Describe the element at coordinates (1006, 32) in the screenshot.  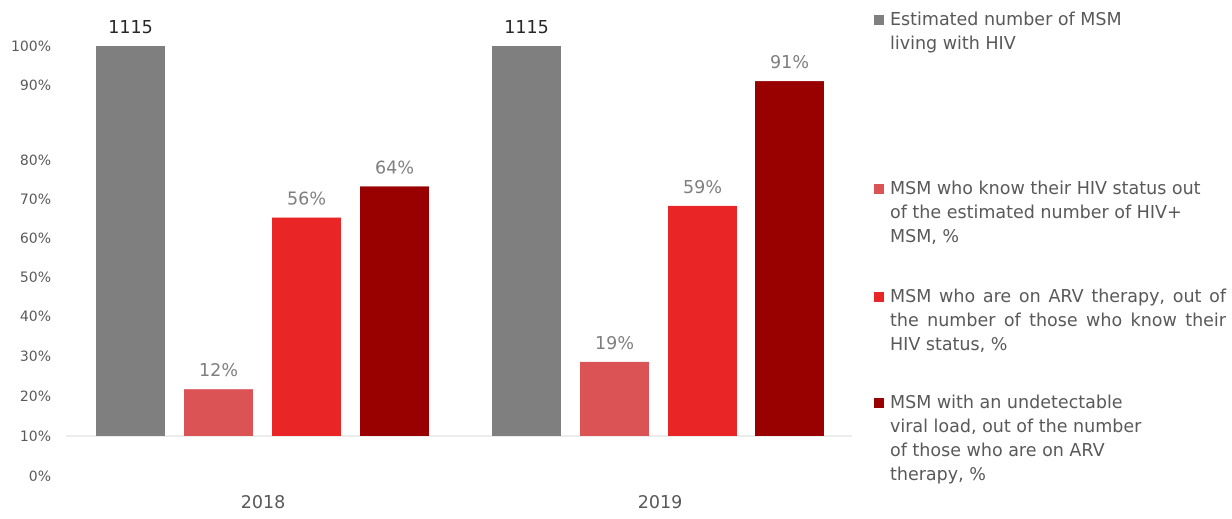
I see `legend-label: Estimated number of MSM living with HIV` at that location.